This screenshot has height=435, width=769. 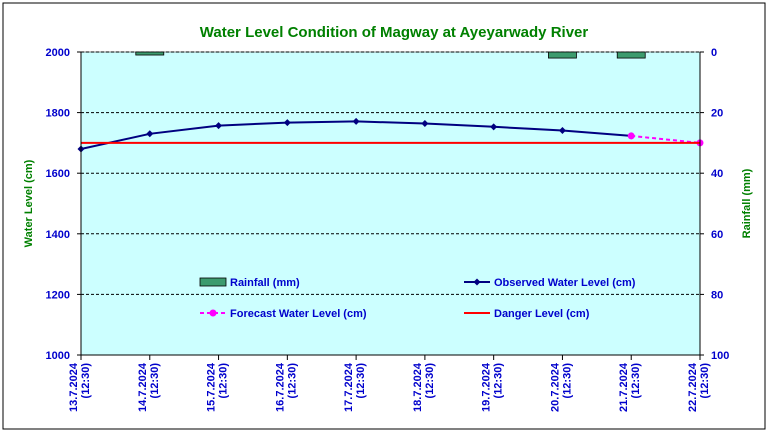 I want to click on x-tick-label: 18.7.2024(12:30), so click(x=424, y=387).